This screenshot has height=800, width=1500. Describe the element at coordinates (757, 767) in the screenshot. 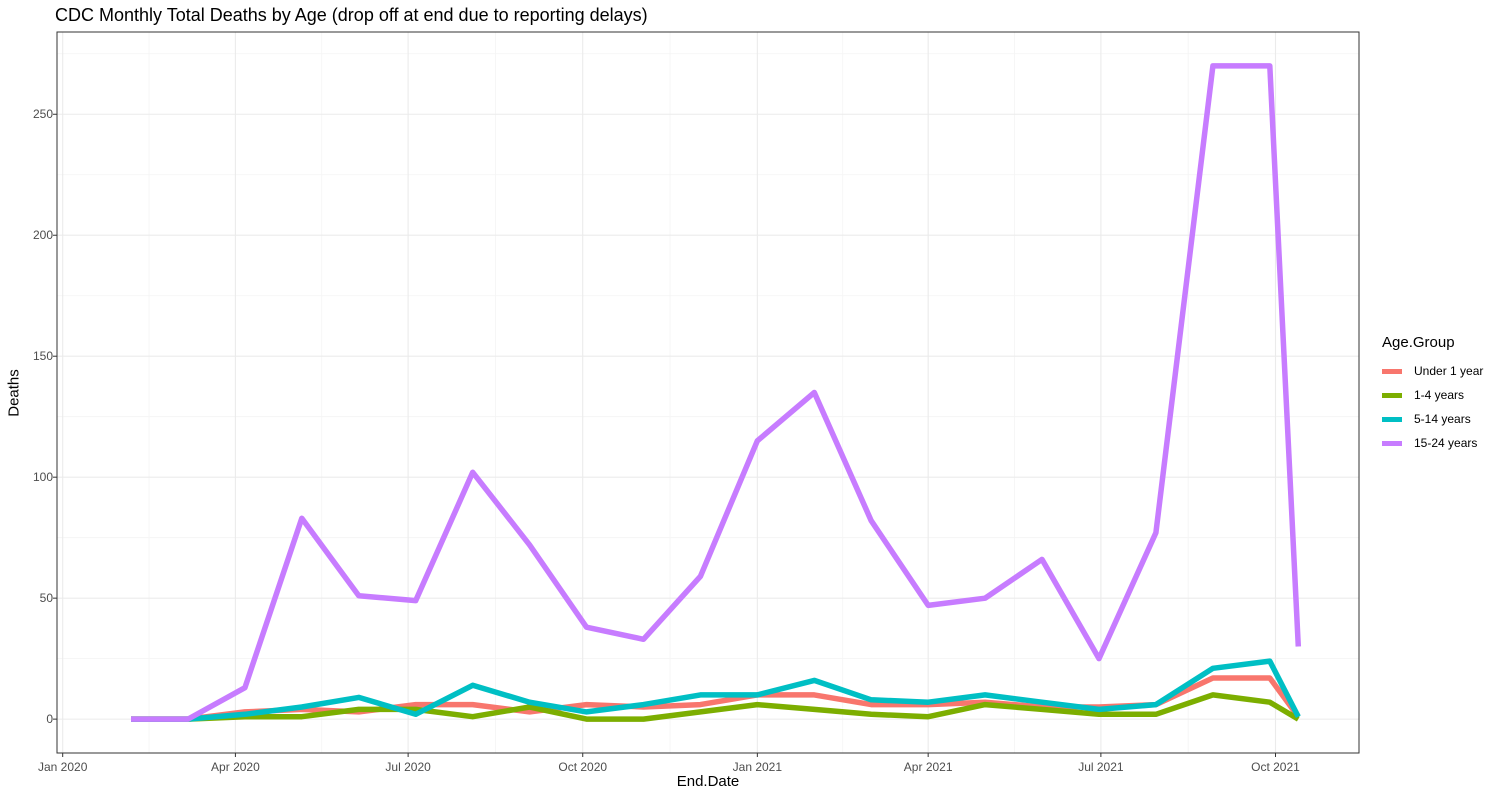

I see `x-tick-label: Jan 2021` at that location.